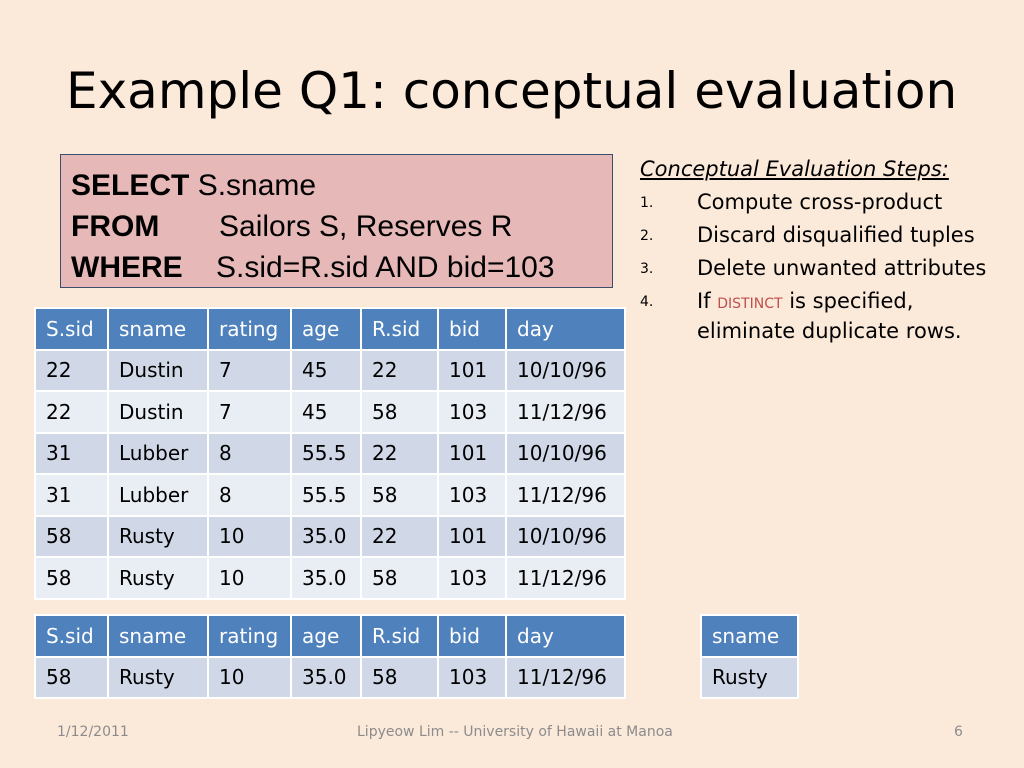  What do you see at coordinates (249, 329) in the screenshot?
I see `column-header: rating` at bounding box center [249, 329].